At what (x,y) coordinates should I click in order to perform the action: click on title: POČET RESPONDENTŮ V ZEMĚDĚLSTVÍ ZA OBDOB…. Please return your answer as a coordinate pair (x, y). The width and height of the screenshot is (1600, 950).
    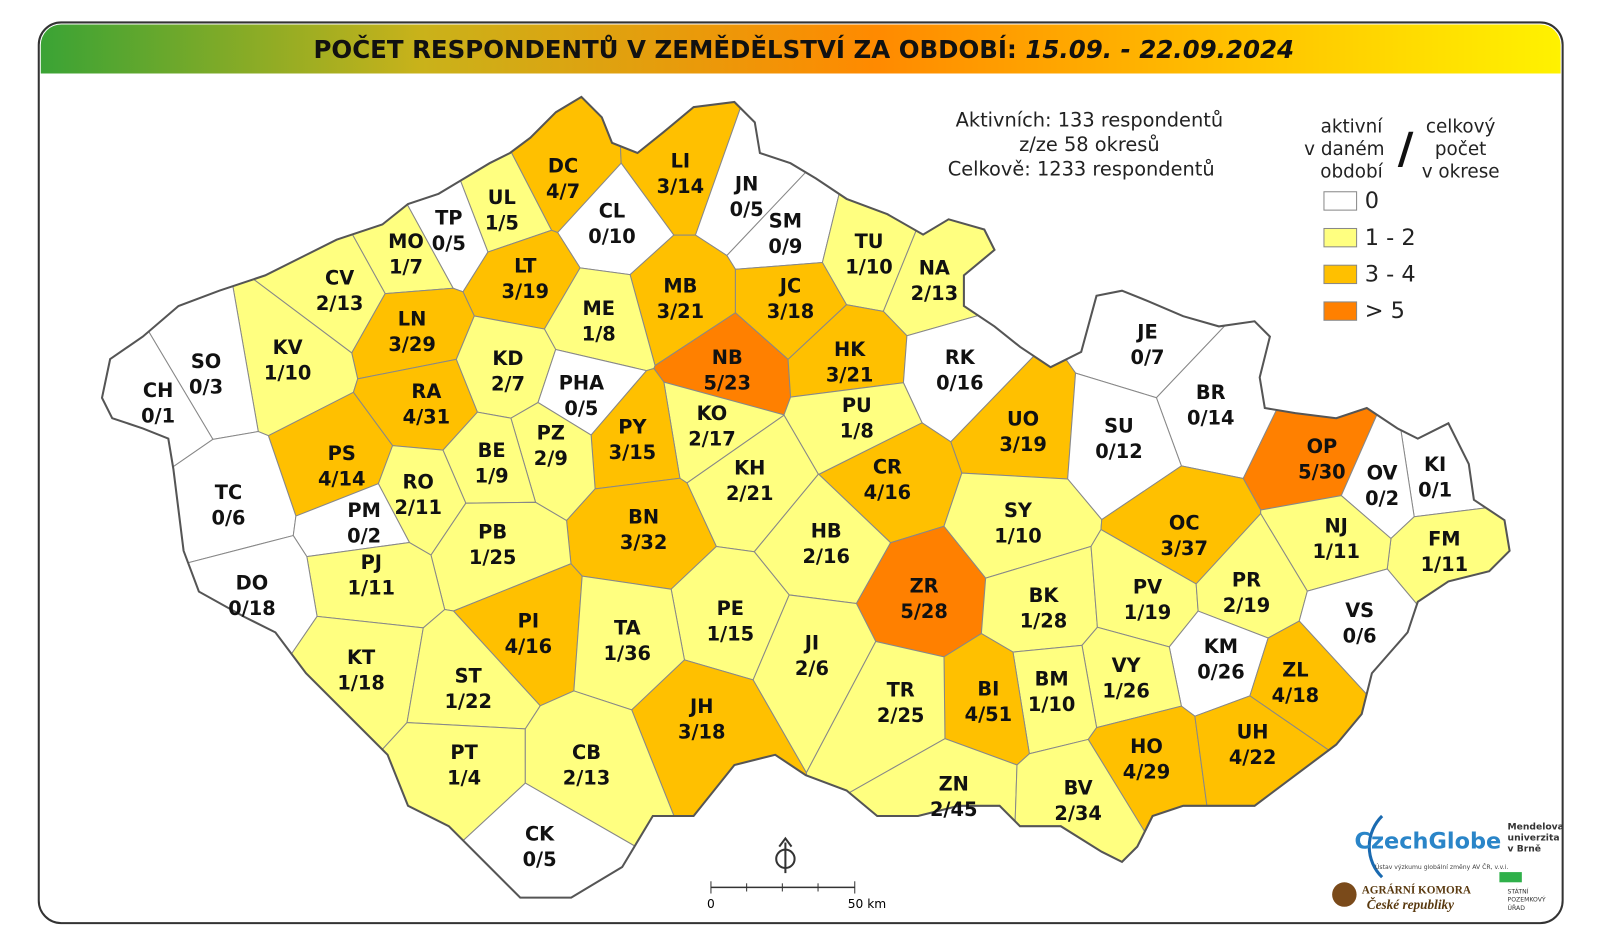
    Looking at the image, I should click on (803, 49).